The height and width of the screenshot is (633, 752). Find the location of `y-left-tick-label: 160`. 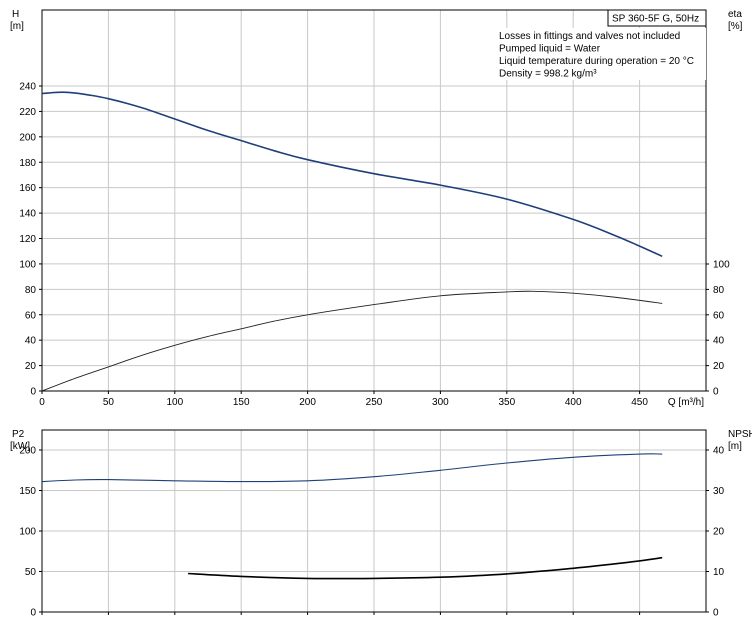

y-left-tick-label: 160 is located at coordinates (27, 188).